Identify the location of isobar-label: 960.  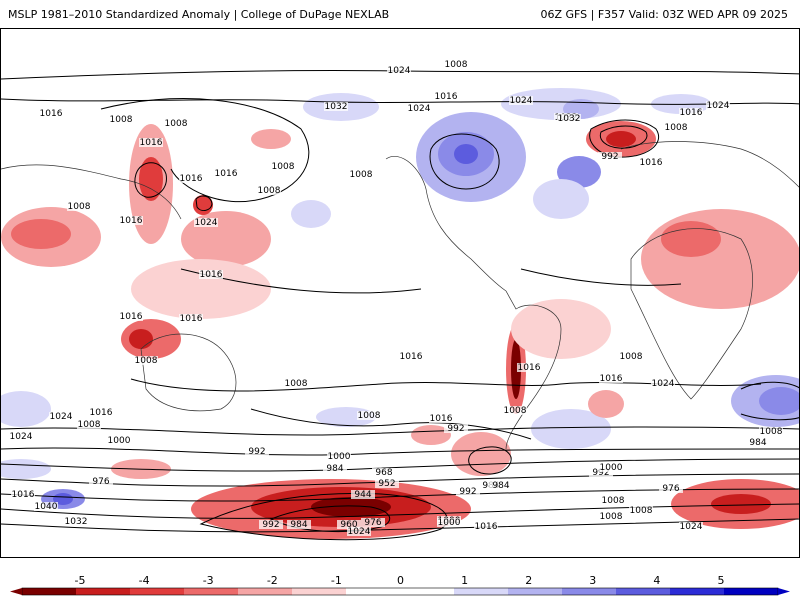
(348, 525).